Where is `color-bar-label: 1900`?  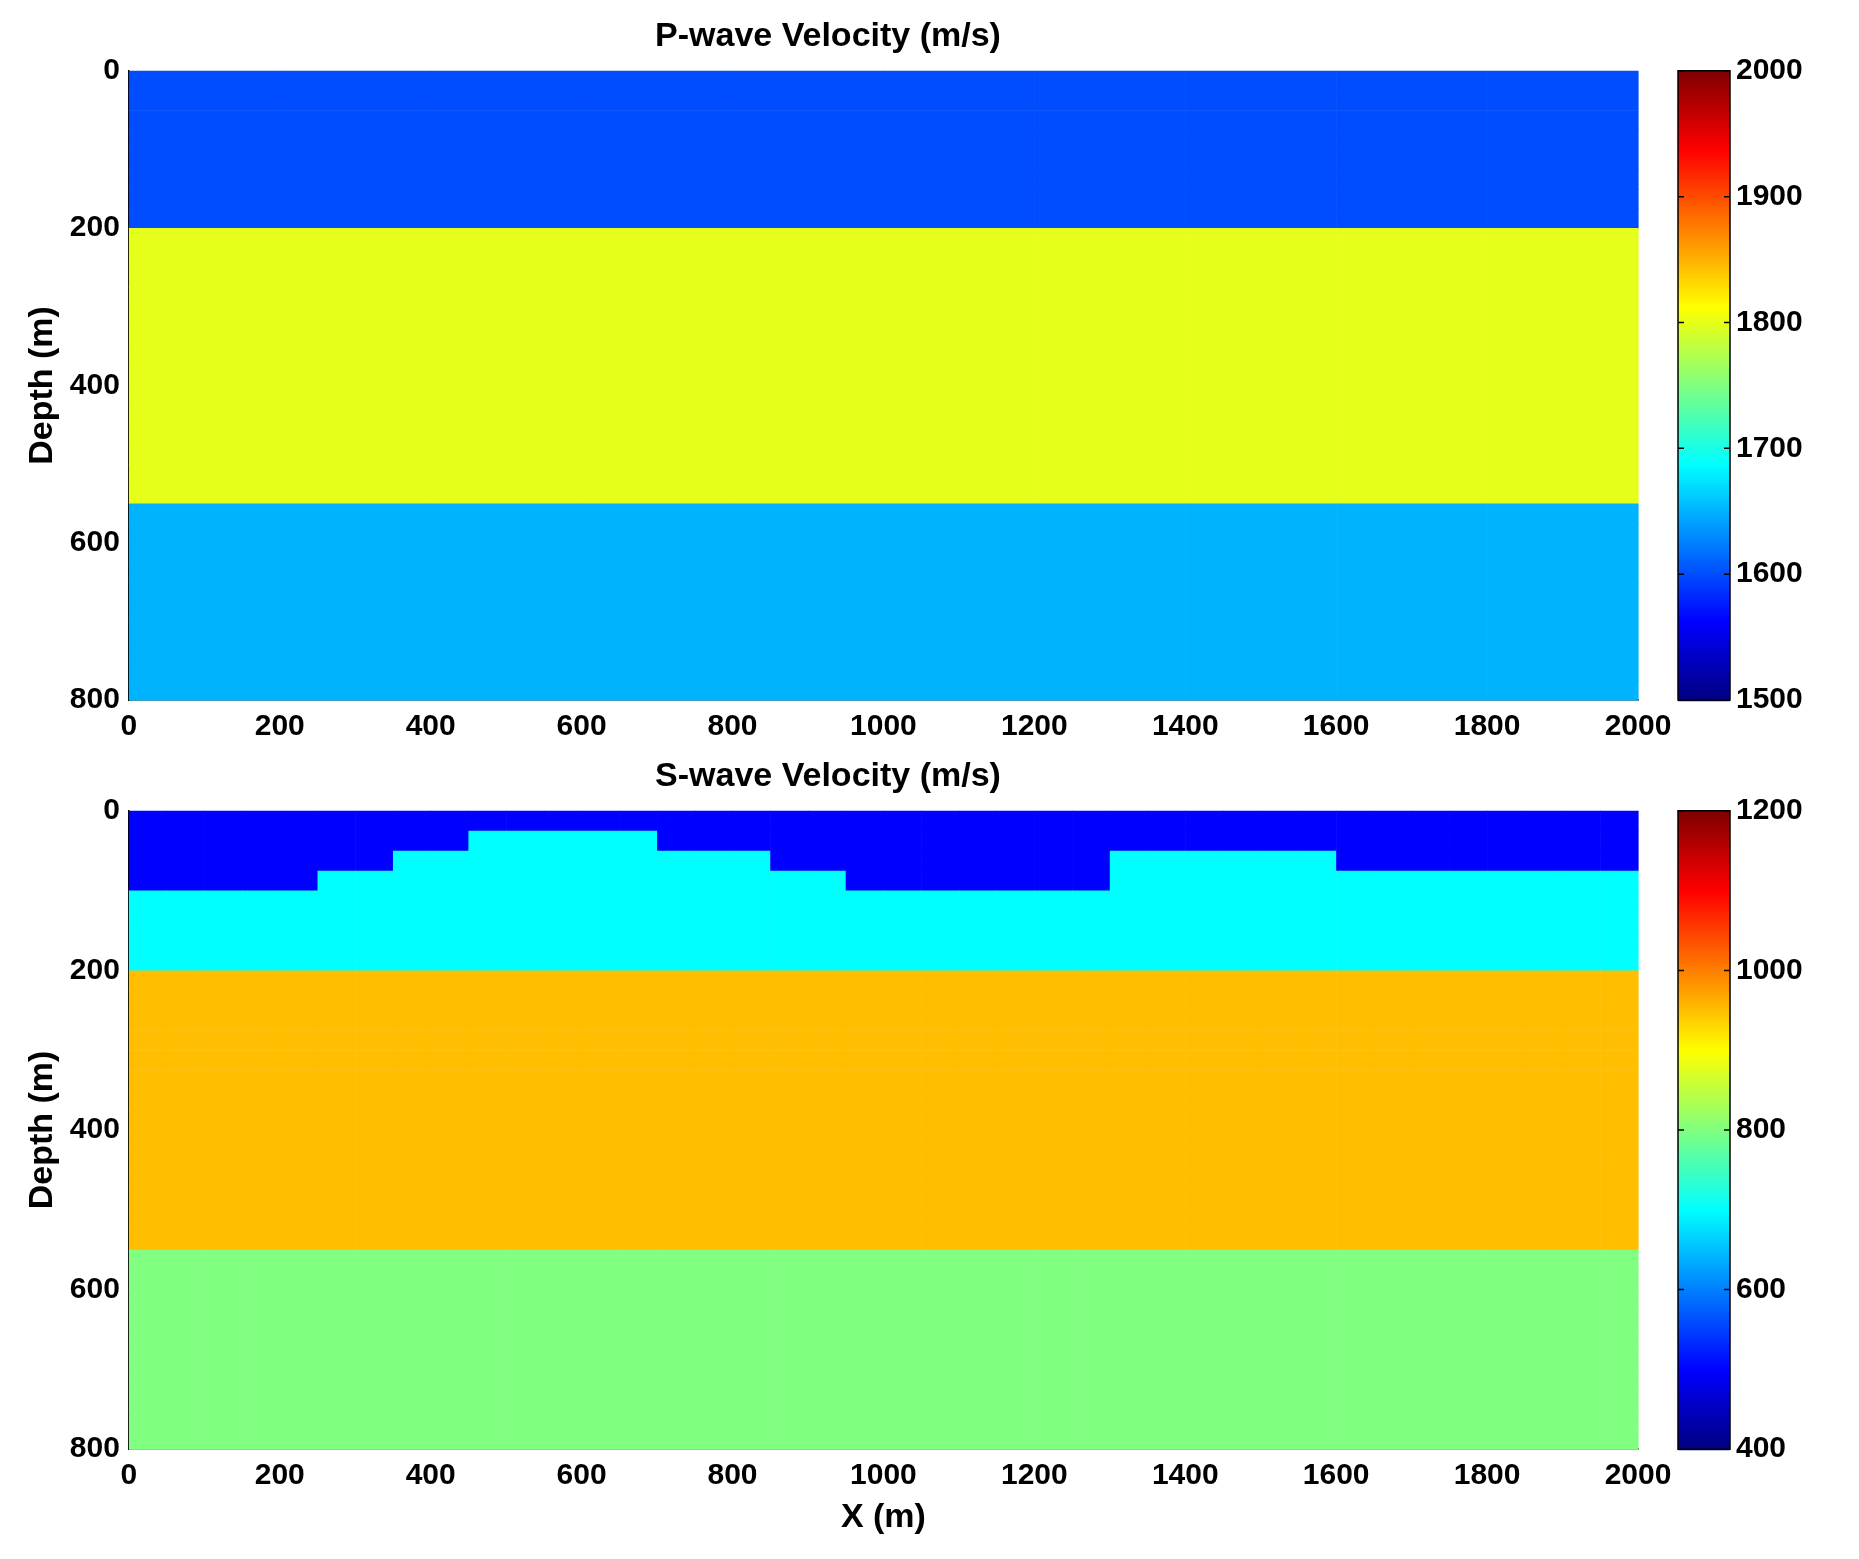 color-bar-label: 1900 is located at coordinates (1769, 194).